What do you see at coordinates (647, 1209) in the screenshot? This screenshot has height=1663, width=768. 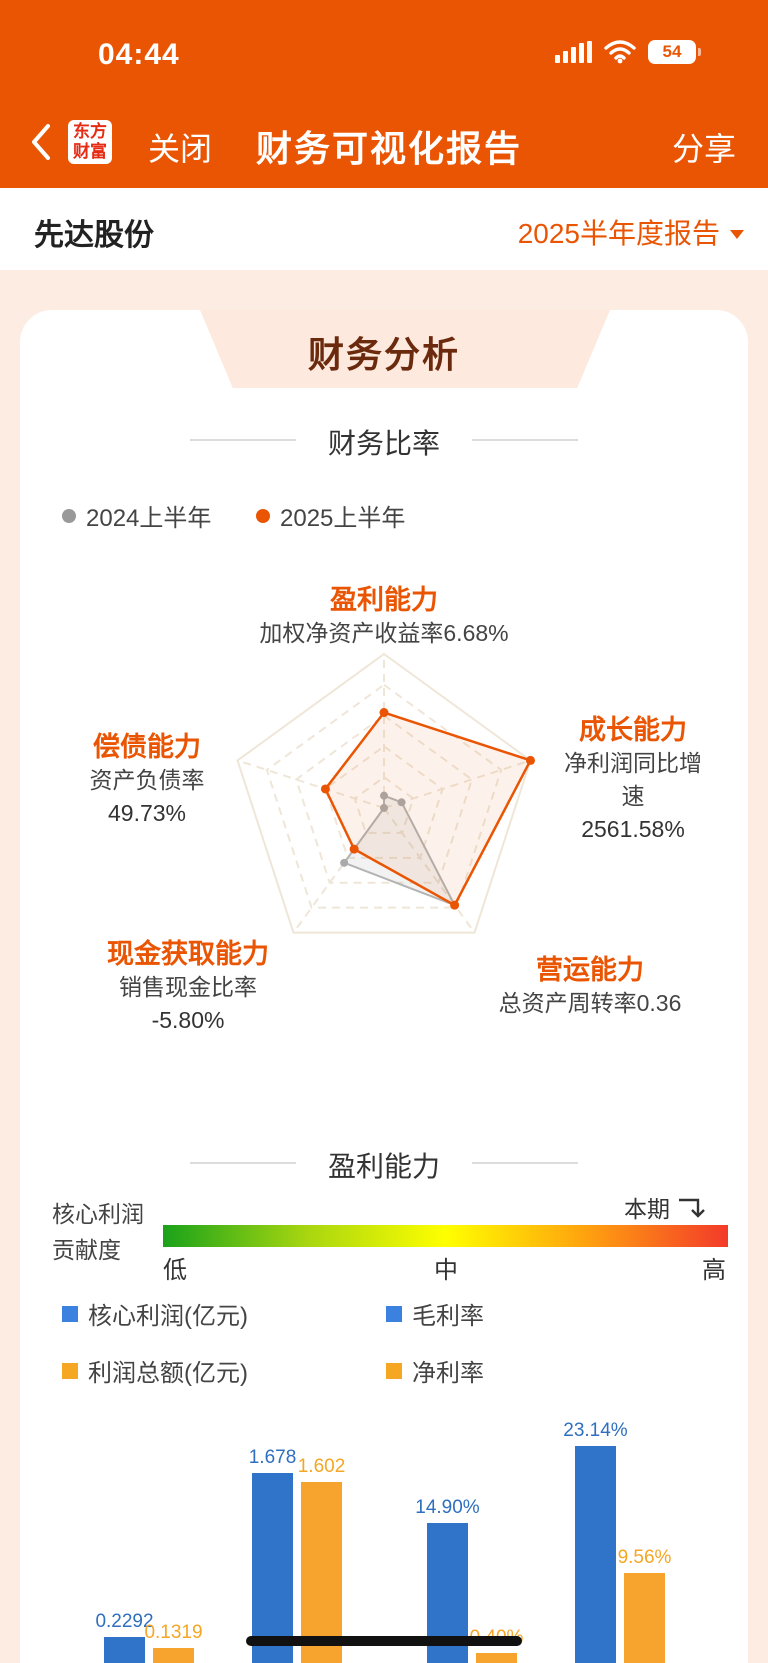 I see `current-label: 本期` at bounding box center [647, 1209].